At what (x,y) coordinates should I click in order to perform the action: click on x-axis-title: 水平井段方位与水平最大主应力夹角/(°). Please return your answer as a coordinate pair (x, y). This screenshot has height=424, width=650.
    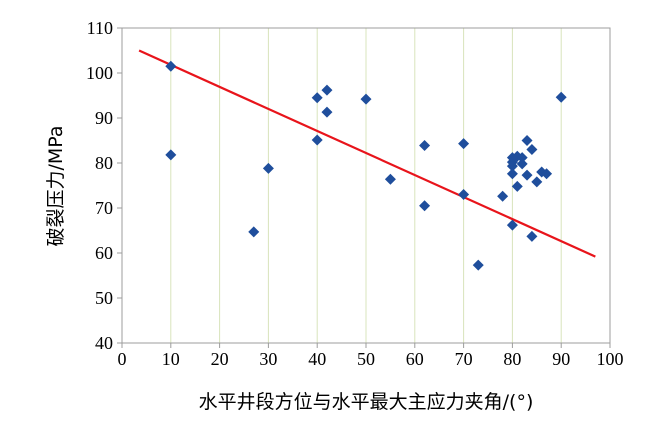
    Looking at the image, I should click on (366, 402).